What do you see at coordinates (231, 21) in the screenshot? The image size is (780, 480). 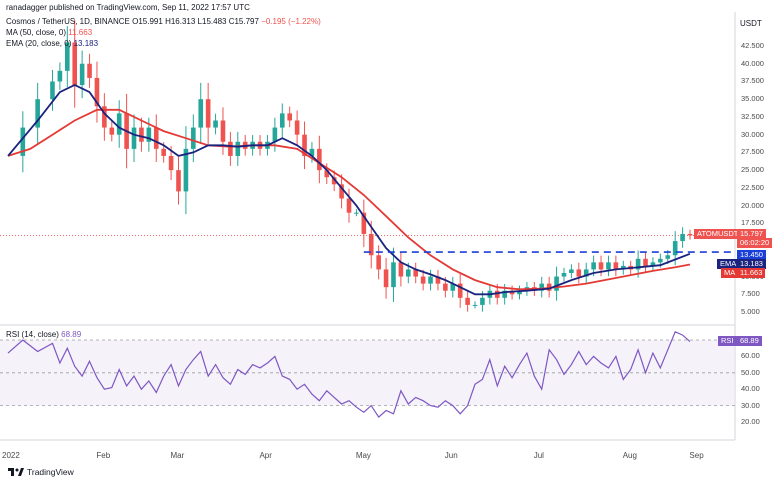 I see `close-label: C` at bounding box center [231, 21].